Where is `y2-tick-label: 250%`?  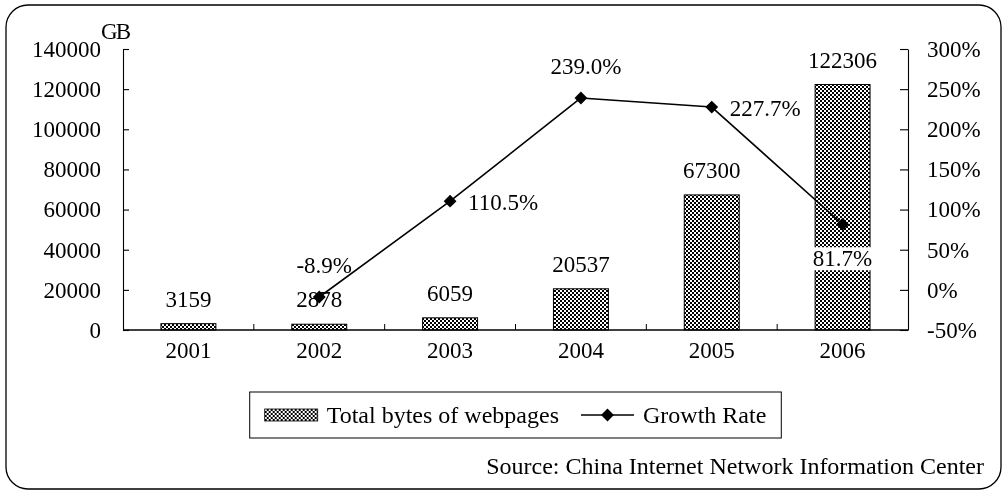 y2-tick-label: 250% is located at coordinates (954, 89).